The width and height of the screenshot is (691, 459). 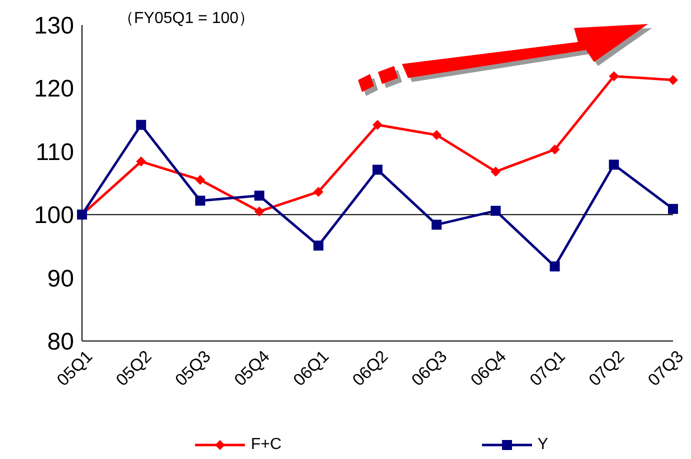 What do you see at coordinates (543, 445) in the screenshot?
I see `legend-label: Y` at bounding box center [543, 445].